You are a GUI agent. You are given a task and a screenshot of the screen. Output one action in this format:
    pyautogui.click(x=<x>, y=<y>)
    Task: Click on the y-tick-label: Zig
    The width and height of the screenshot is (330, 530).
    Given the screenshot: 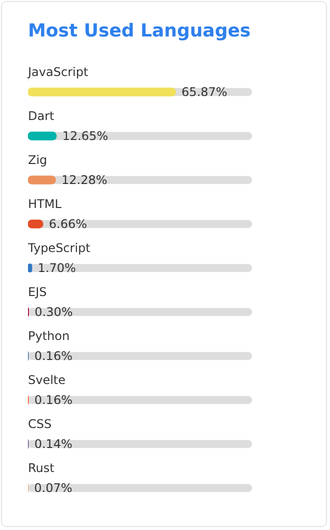 What is the action you would take?
    pyautogui.click(x=38, y=160)
    